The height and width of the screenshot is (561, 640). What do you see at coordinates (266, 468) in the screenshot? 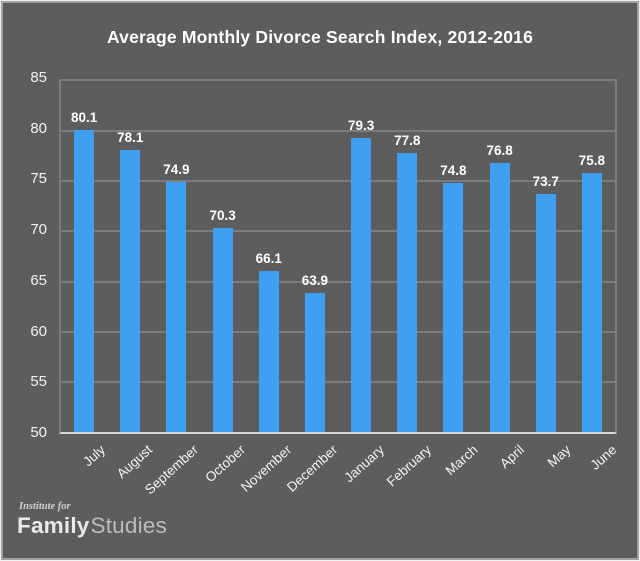
I see `x-axis-label-november: November` at bounding box center [266, 468].